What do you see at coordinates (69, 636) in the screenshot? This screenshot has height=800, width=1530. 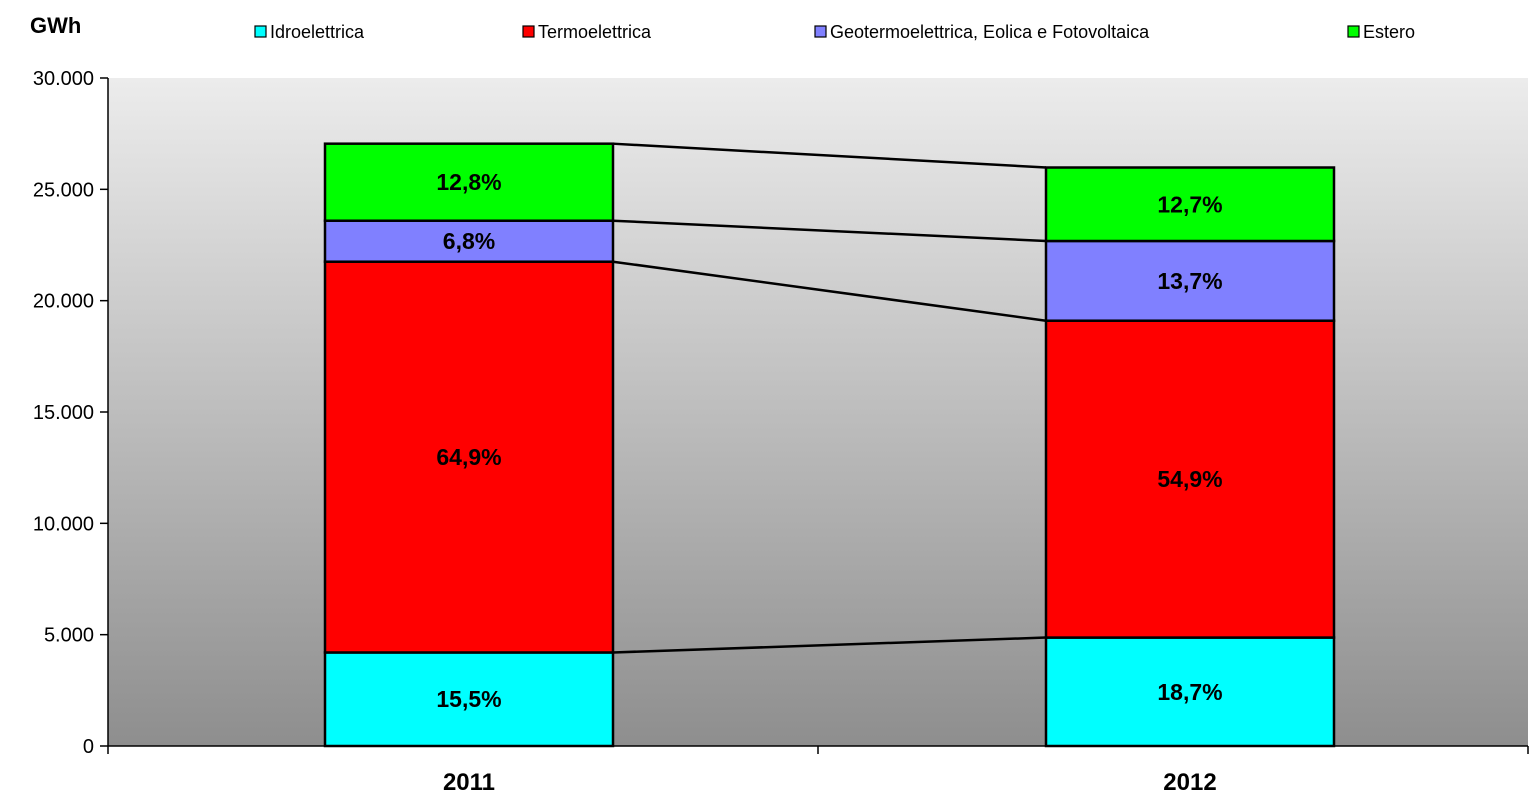 I see `y-tick-label: 5.000` at bounding box center [69, 636].